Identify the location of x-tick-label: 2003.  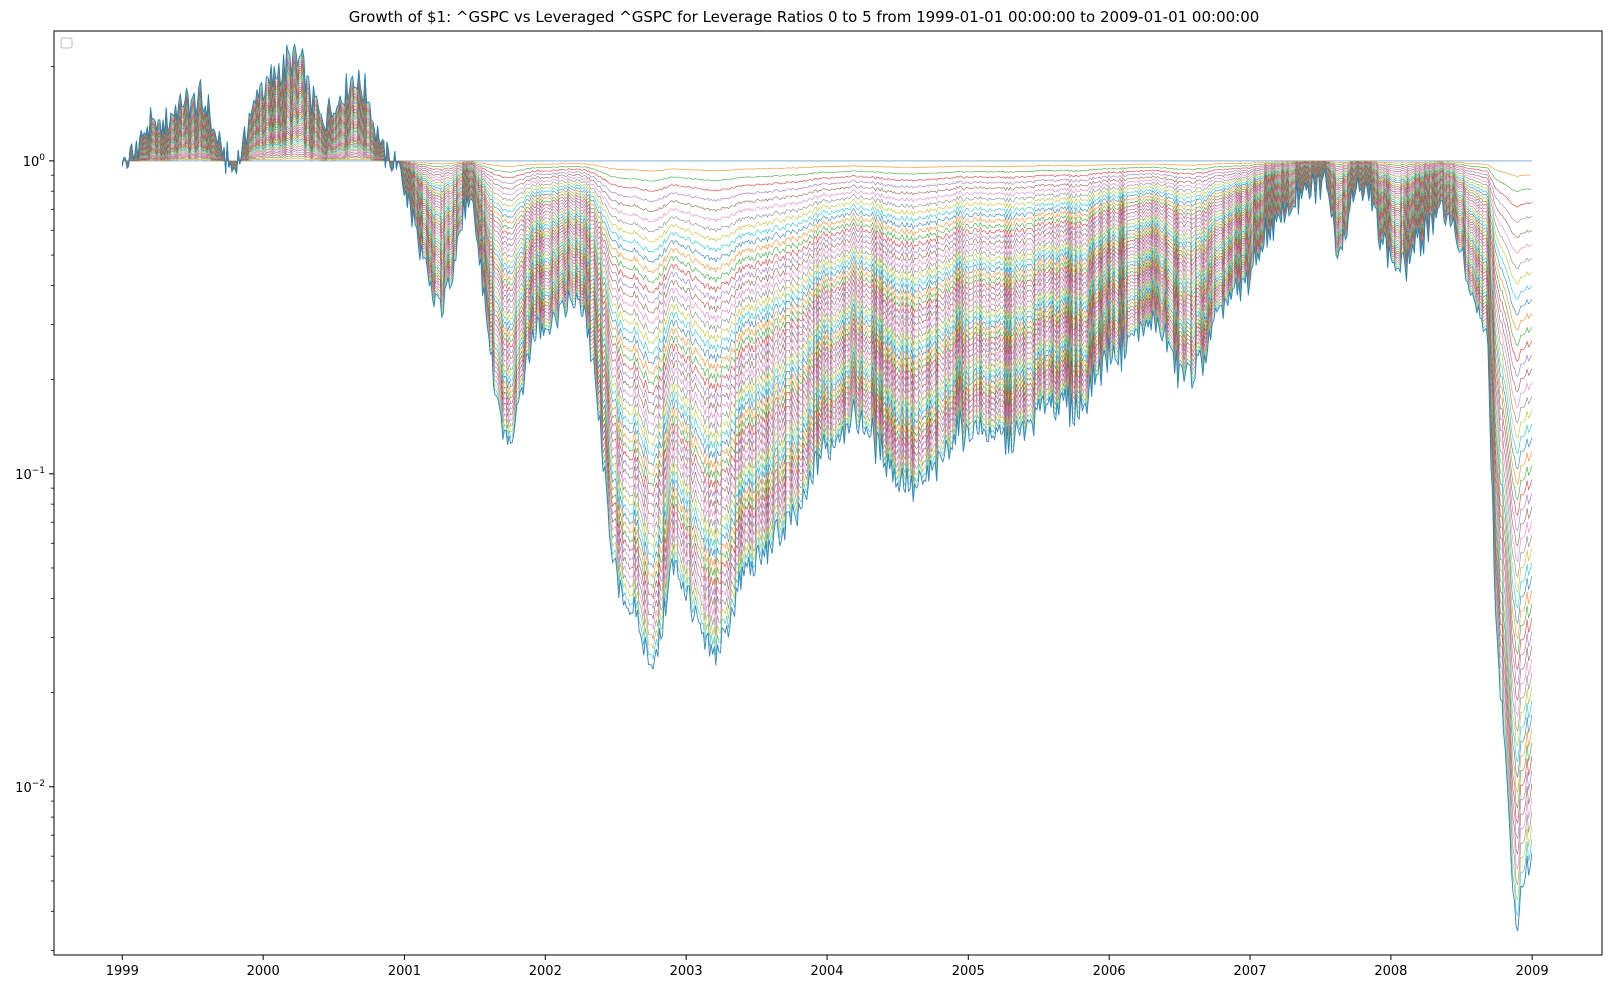
(686, 971).